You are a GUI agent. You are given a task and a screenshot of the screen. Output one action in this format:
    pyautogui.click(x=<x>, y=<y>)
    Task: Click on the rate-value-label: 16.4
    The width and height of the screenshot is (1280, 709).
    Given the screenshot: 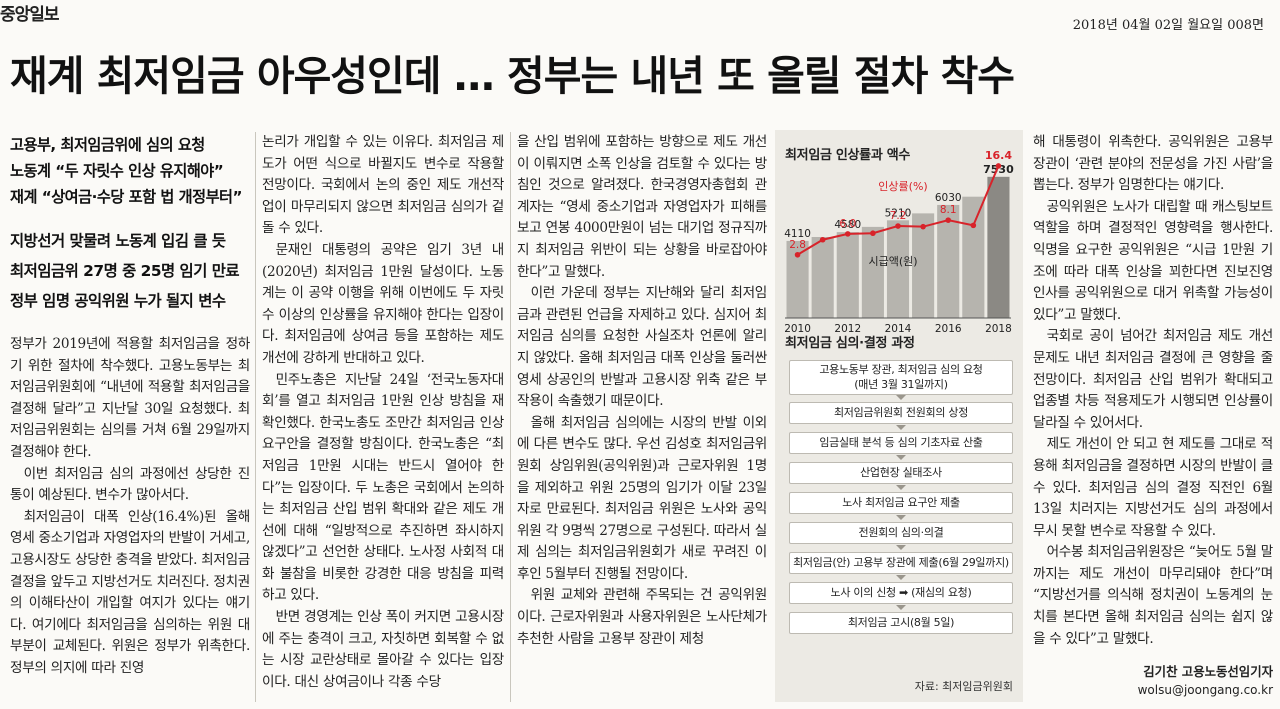 What is the action you would take?
    pyautogui.click(x=998, y=156)
    